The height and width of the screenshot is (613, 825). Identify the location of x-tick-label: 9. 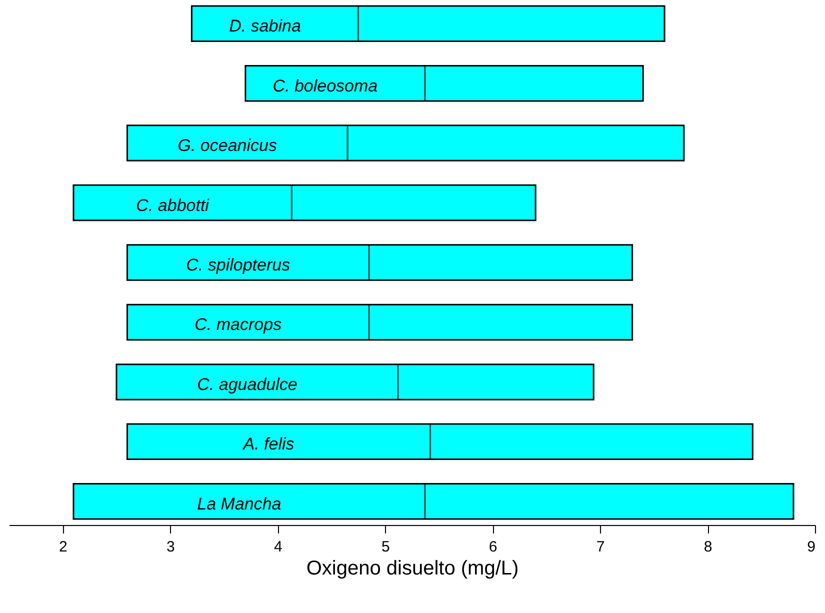
(811, 547).